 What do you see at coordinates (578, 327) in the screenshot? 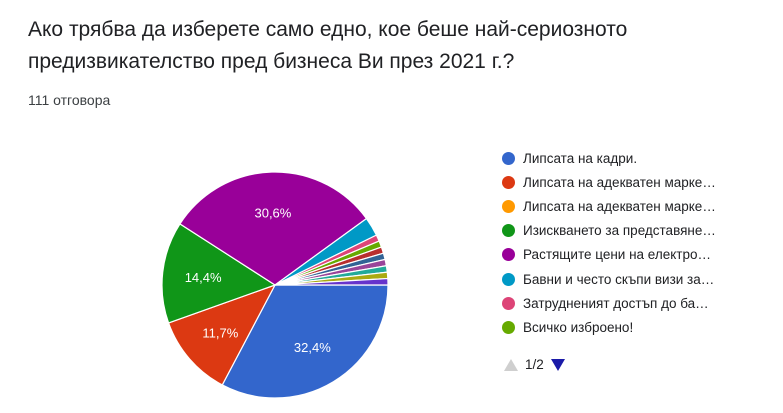
I see `legend-label: Всичко изброено!` at bounding box center [578, 327].